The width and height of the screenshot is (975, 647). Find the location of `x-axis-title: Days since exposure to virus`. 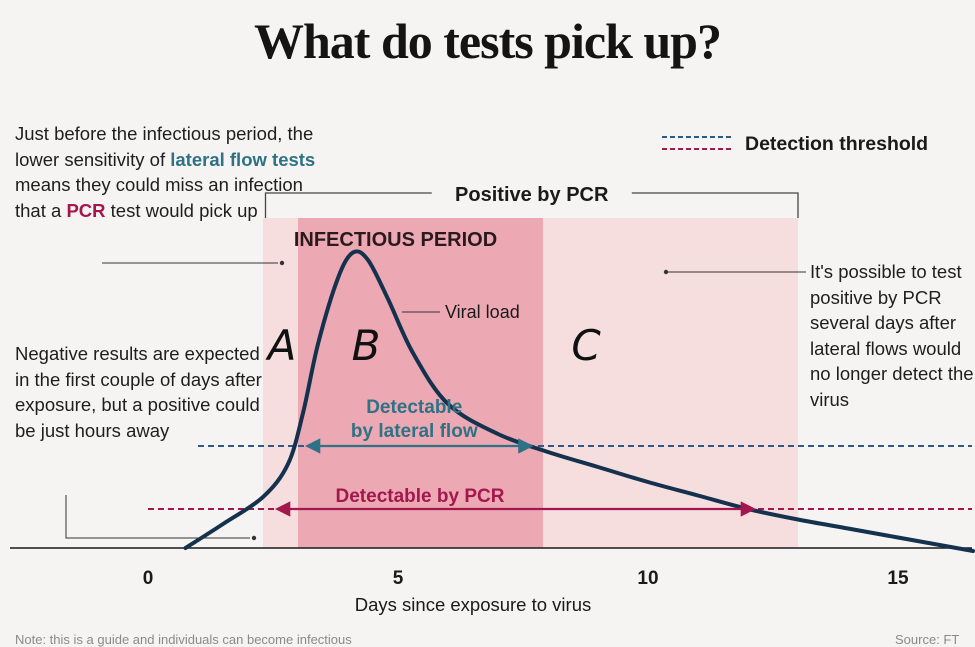

x-axis-title: Days since exposure to virus is located at coordinates (473, 604).